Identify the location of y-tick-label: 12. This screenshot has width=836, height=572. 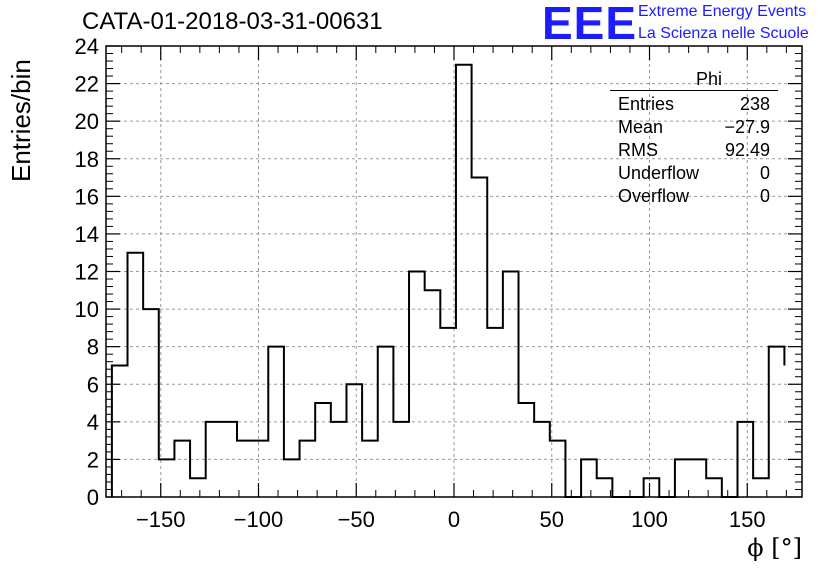
(87, 272).